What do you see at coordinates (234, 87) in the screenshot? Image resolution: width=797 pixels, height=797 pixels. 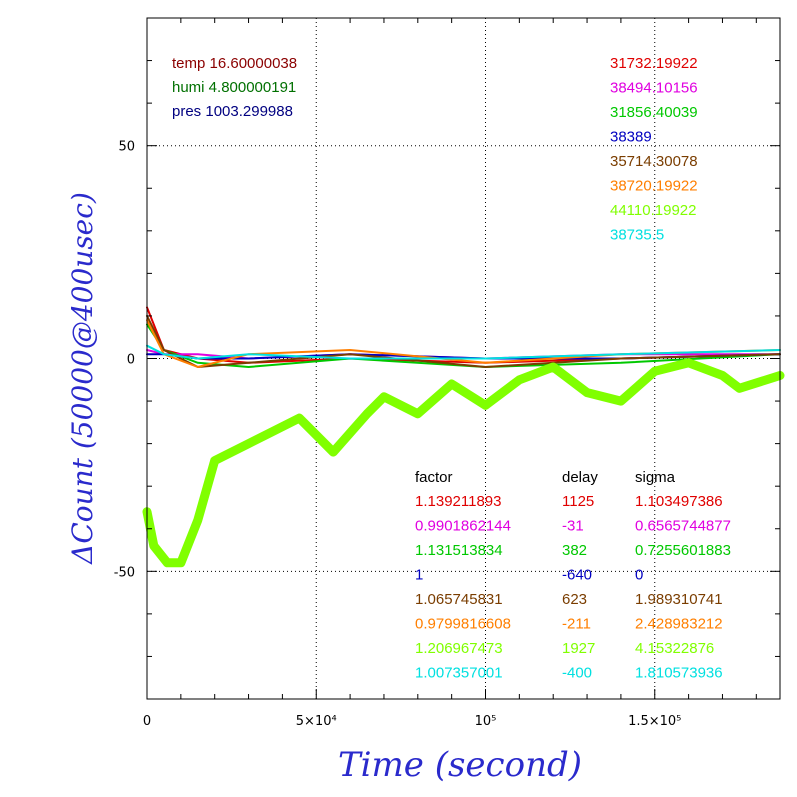 I see `env-label-2: humi 4.800000191` at bounding box center [234, 87].